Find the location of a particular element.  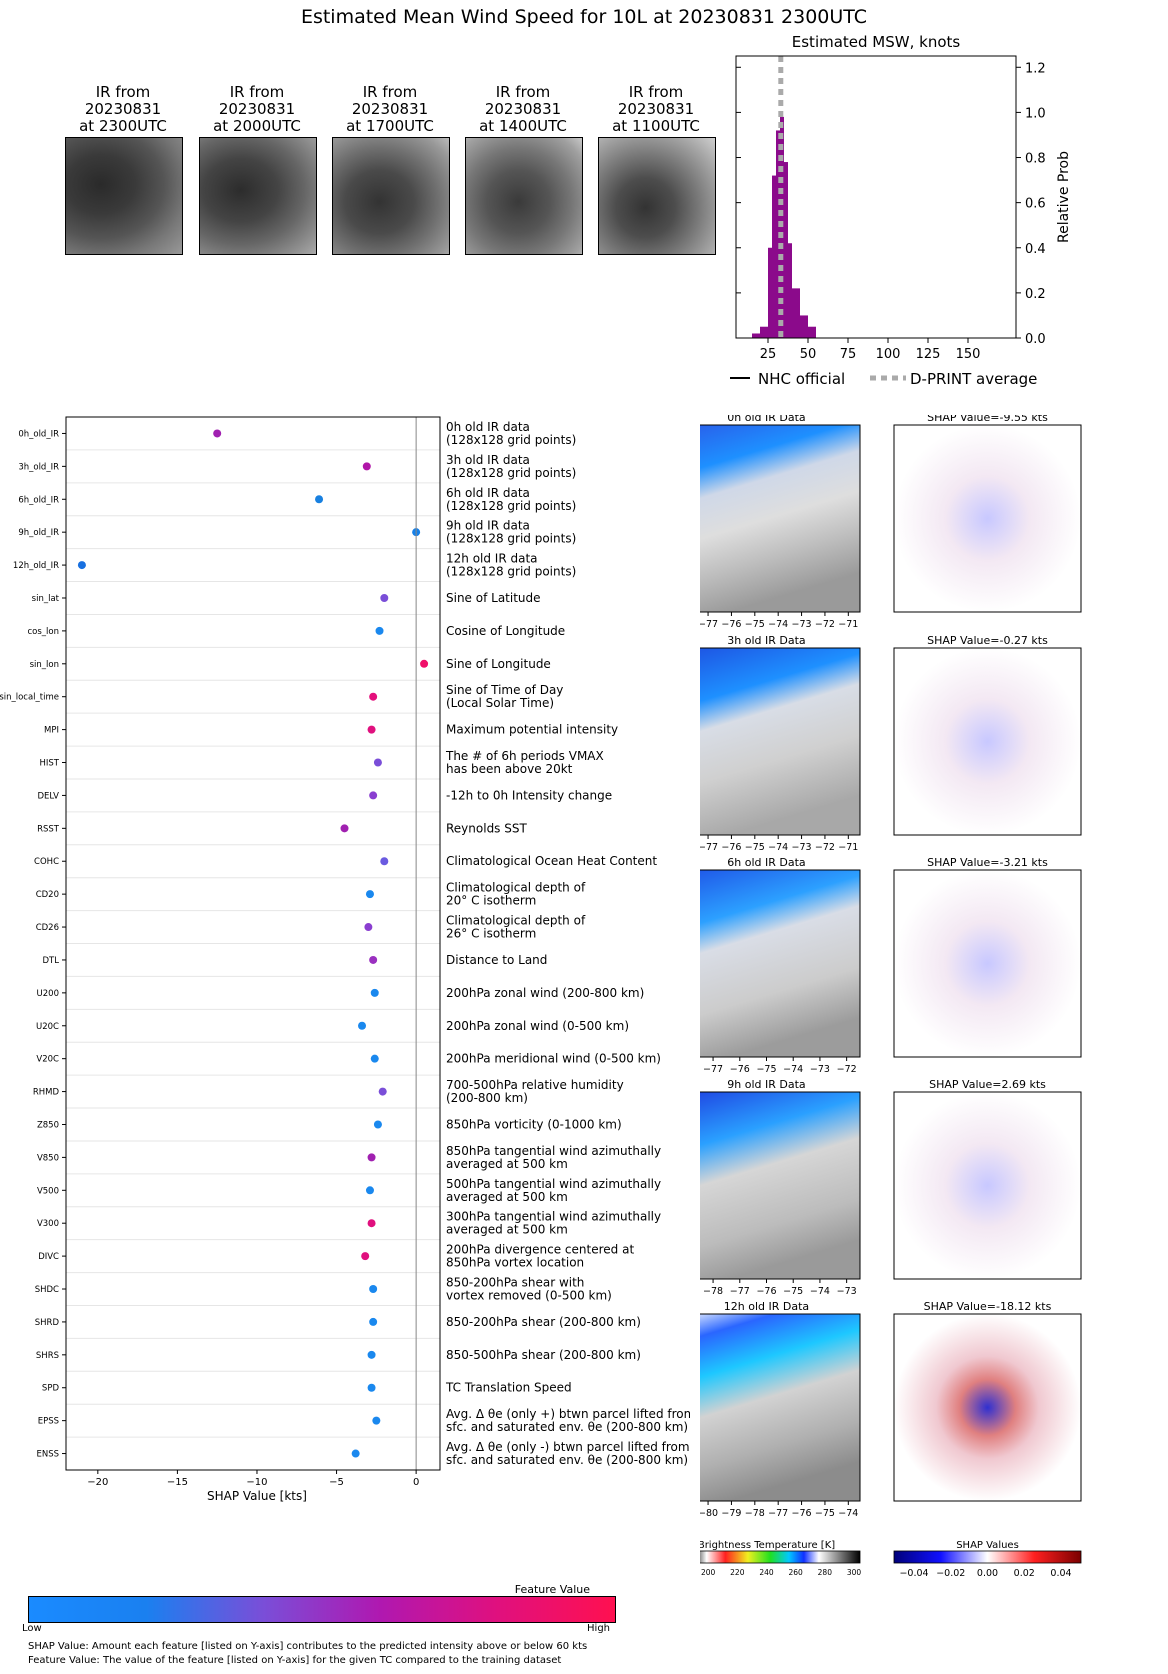

shap-feature-code: V300 is located at coordinates (48, 1224).